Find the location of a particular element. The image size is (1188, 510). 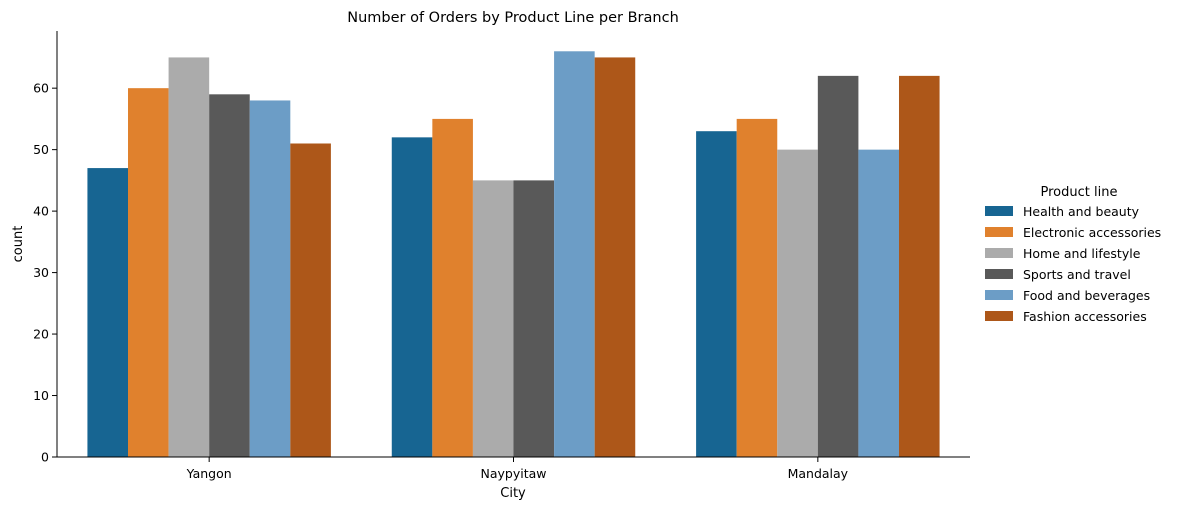

bar-sports-and-travel-naypyitaw is located at coordinates (534, 318).